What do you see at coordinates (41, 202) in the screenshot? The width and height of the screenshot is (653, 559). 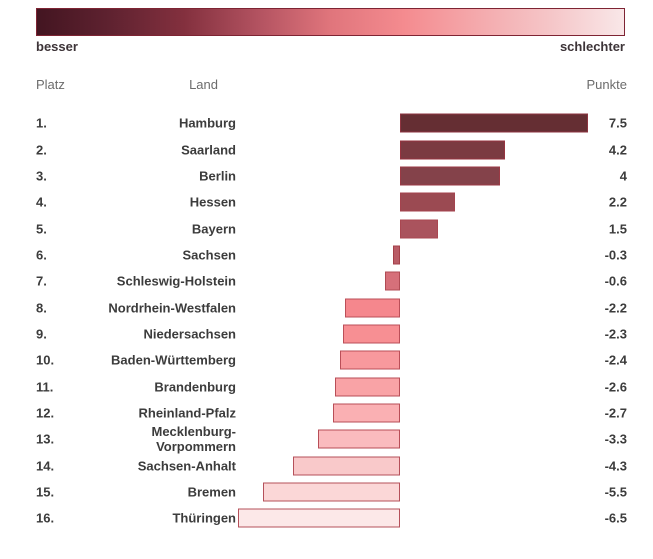 I see `rank-label: 4.` at bounding box center [41, 202].